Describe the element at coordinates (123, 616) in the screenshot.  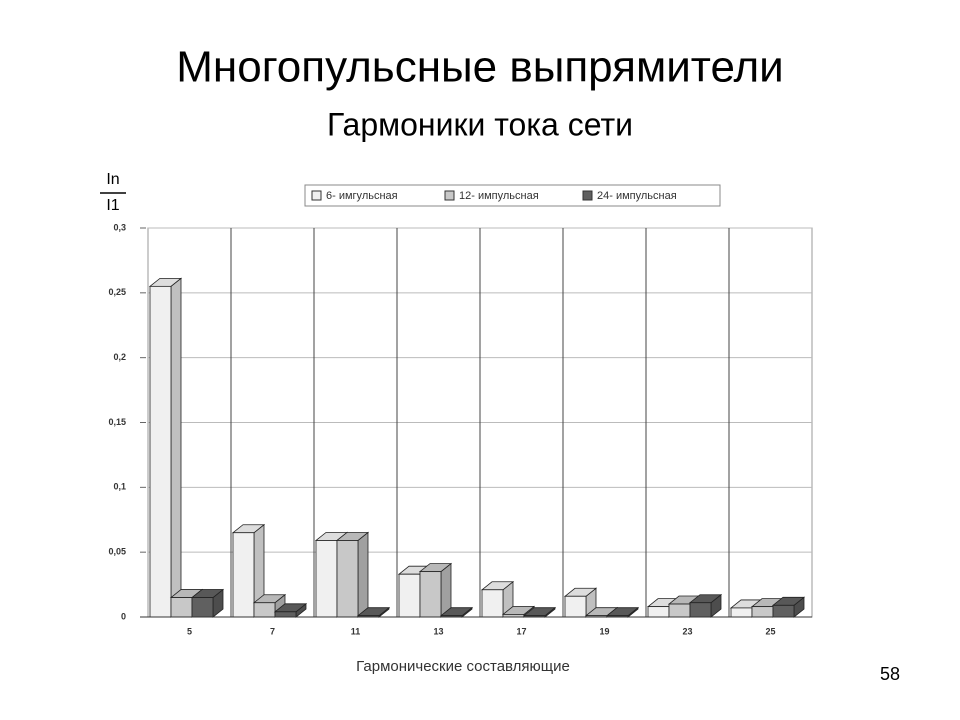
I see `y-tick-label: 0` at that location.